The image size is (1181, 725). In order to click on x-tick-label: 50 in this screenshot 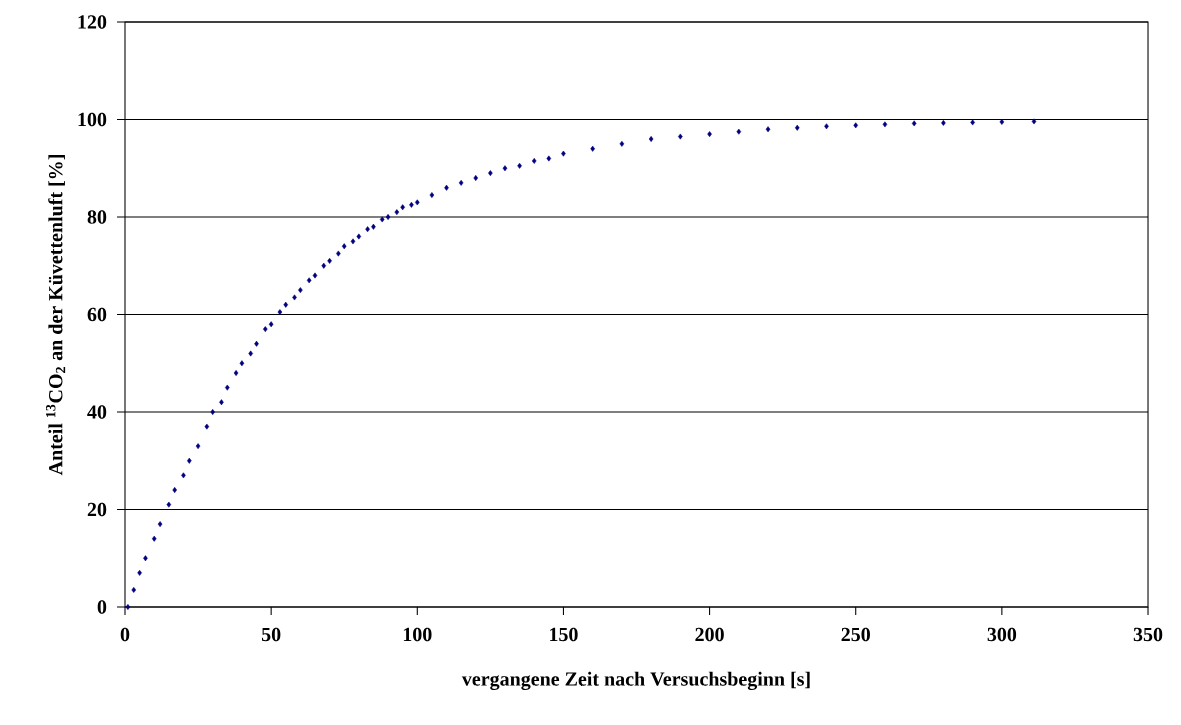, I will do `click(271, 634)`.